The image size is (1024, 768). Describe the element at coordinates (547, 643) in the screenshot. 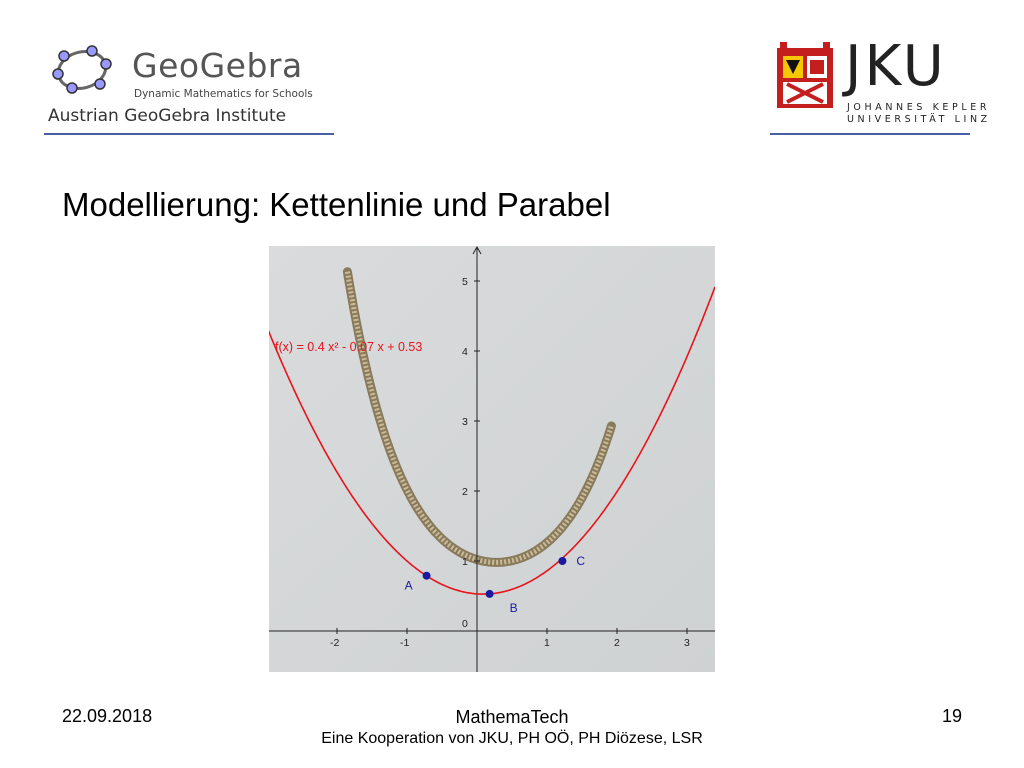

I see `x-tick-label: 1` at that location.